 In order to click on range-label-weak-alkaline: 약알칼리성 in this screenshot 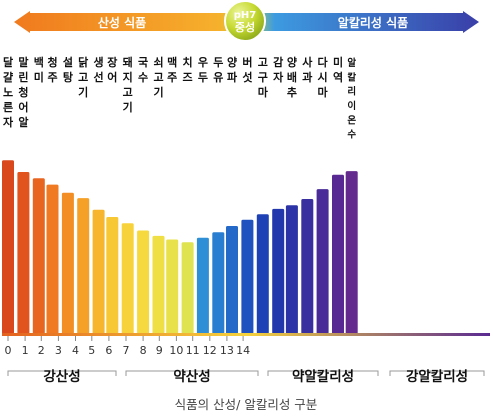, I will do `click(323, 376)`.